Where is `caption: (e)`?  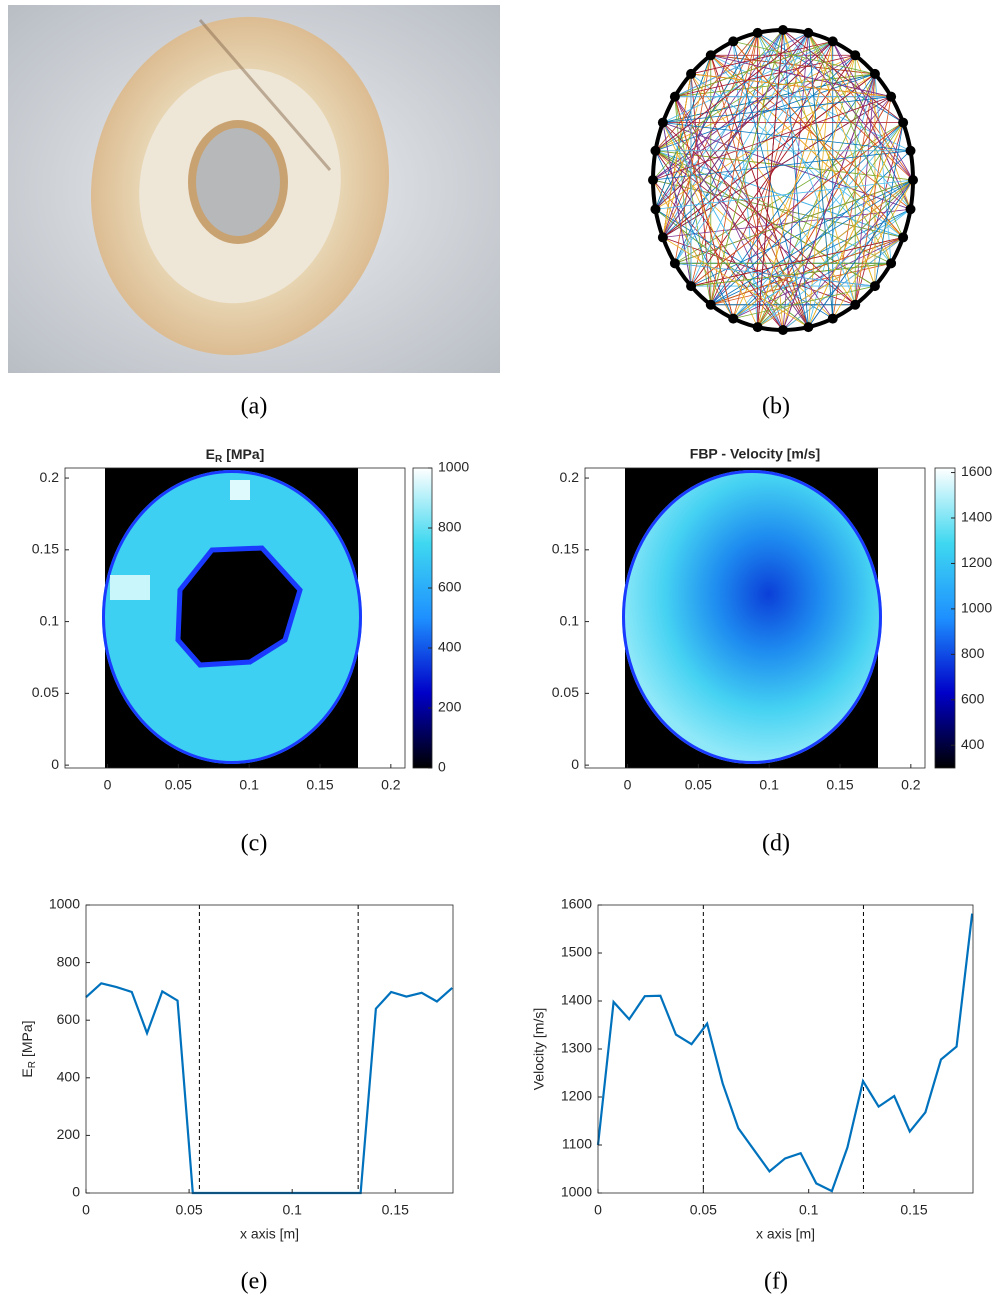 caption: (e) is located at coordinates (254, 1282).